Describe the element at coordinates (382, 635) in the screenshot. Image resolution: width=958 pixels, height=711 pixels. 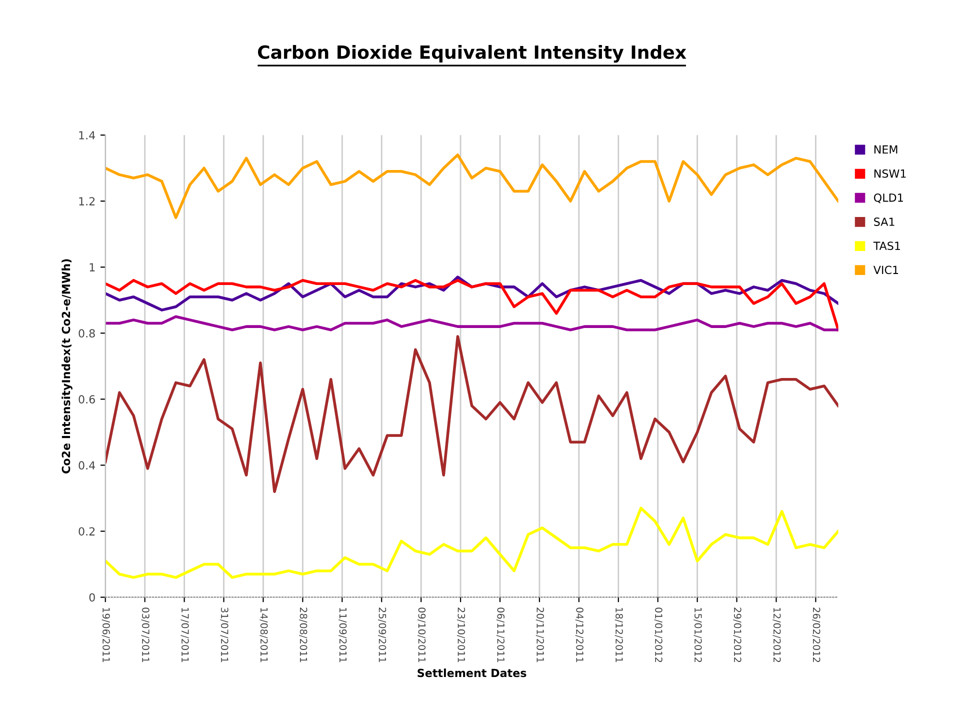
I see `x-tick-label: 25/09/2011` at that location.